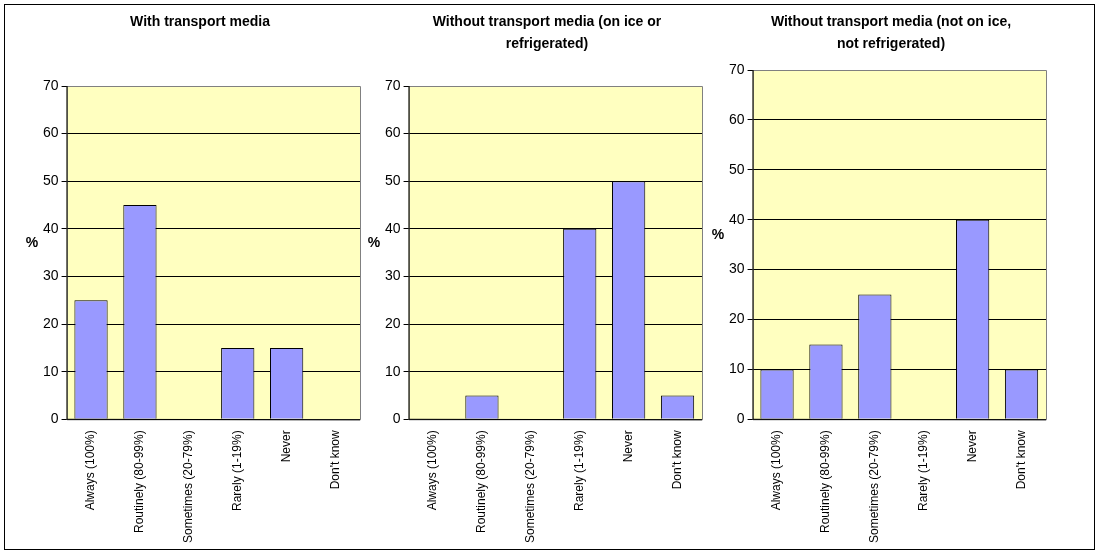  What do you see at coordinates (200, 21) in the screenshot?
I see `chart-title: With transport media` at bounding box center [200, 21].